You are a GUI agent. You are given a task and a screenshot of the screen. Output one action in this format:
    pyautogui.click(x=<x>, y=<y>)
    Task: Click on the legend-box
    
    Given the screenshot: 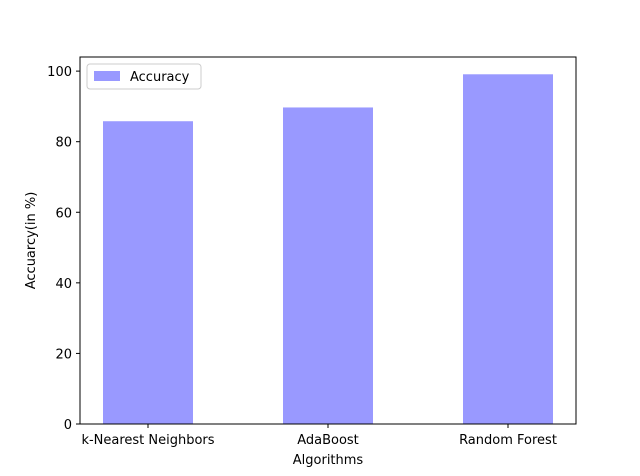 What is the action you would take?
    pyautogui.click(x=144, y=76)
    